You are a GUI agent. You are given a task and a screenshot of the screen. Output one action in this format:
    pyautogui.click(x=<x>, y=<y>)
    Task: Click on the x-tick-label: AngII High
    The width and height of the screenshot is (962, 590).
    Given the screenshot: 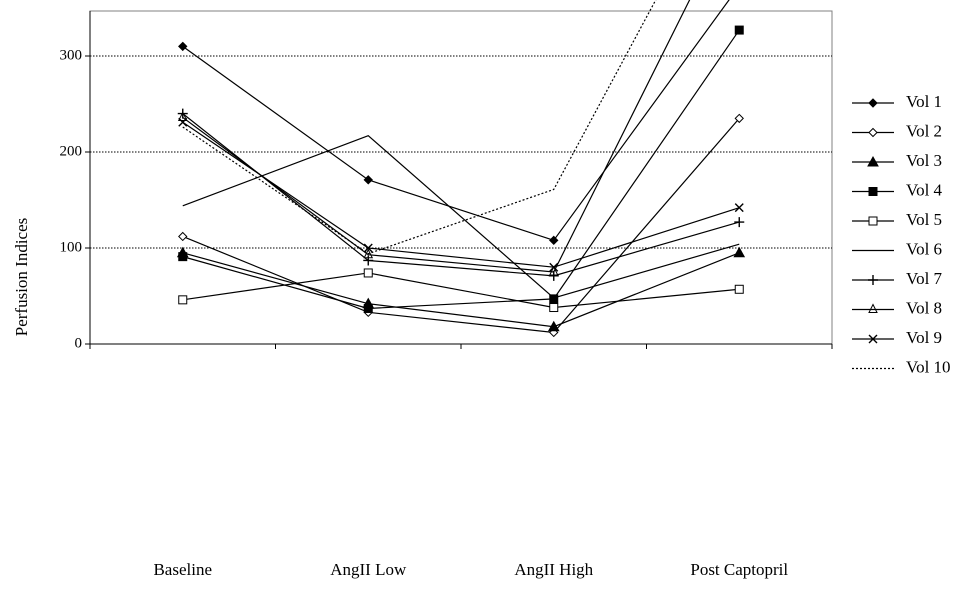 What is the action you would take?
    pyautogui.click(x=553, y=569)
    